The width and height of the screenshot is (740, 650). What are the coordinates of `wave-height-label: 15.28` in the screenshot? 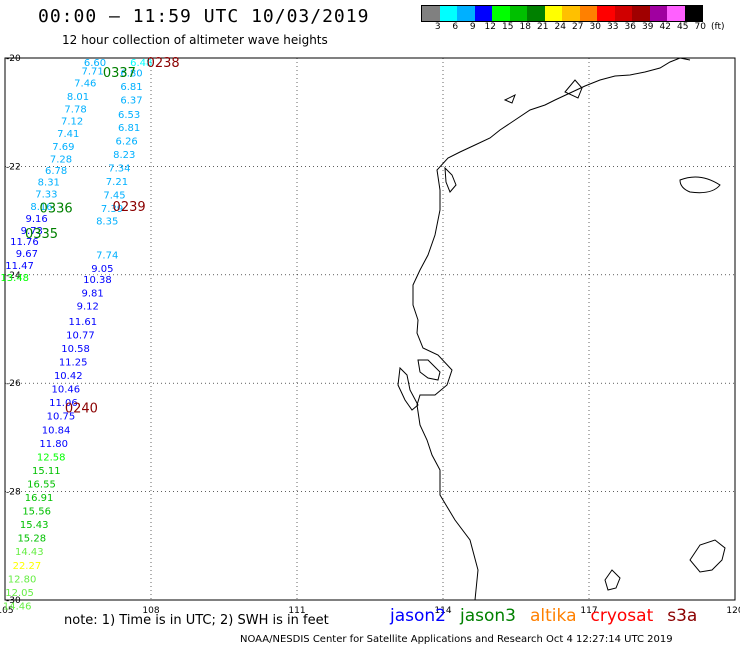 It's located at (31, 539).